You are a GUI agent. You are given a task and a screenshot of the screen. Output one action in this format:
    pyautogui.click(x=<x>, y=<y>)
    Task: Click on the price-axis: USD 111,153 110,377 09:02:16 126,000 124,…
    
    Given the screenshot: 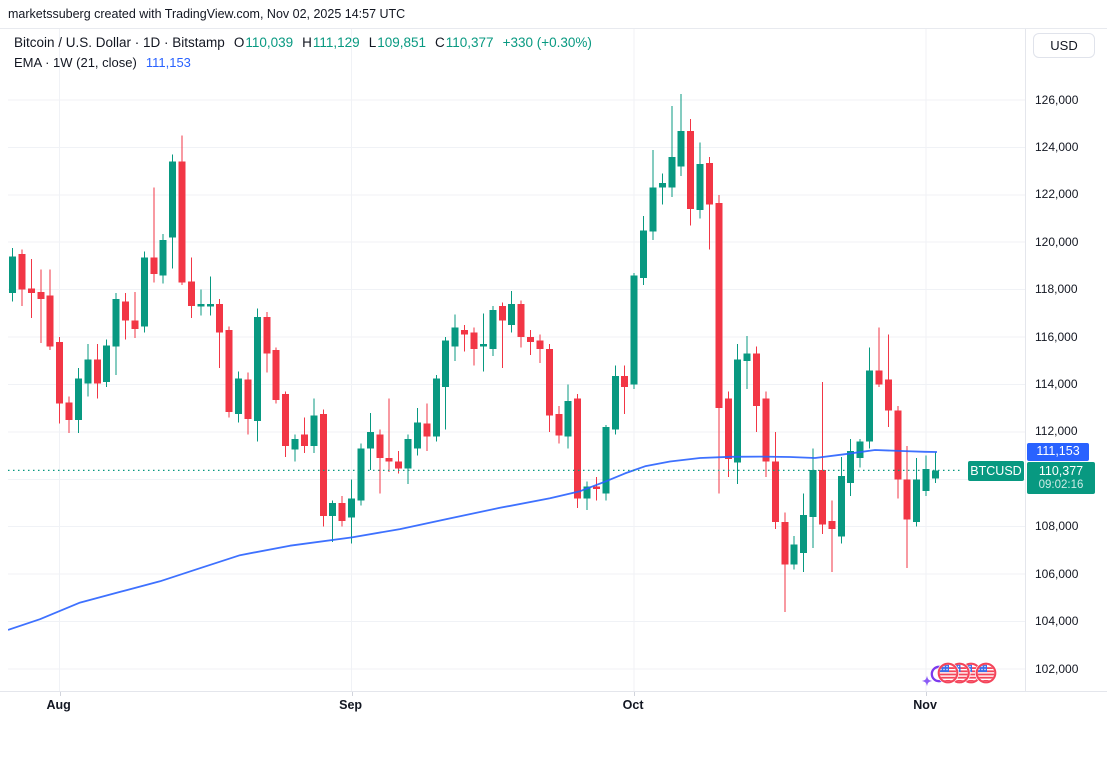 What is the action you would take?
    pyautogui.click(x=1066, y=360)
    